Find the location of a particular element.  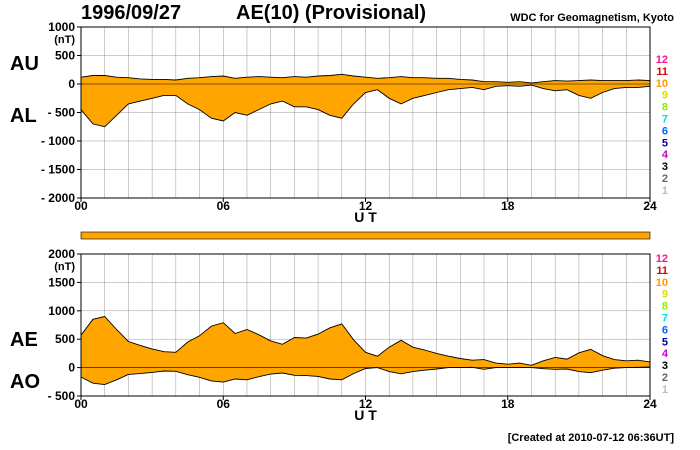

y-tick-label: 1500 is located at coordinates (61, 282).